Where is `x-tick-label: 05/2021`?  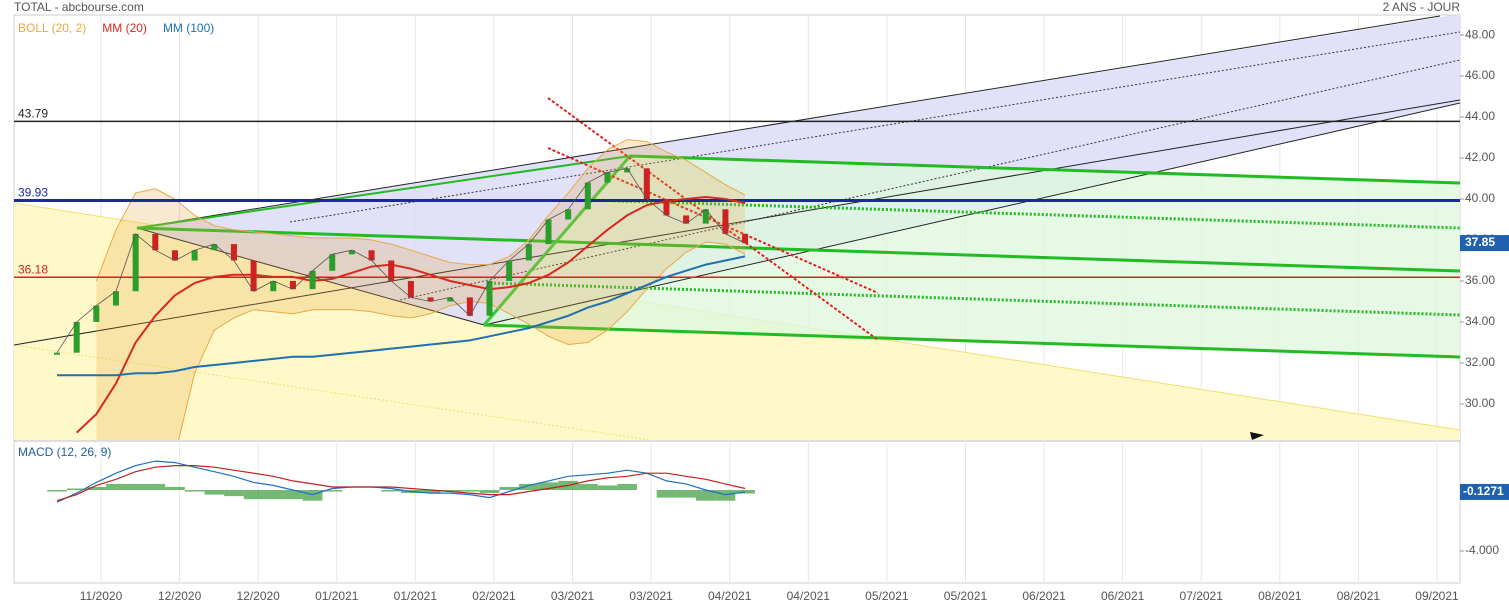
x-tick-label: 05/2021 is located at coordinates (887, 596).